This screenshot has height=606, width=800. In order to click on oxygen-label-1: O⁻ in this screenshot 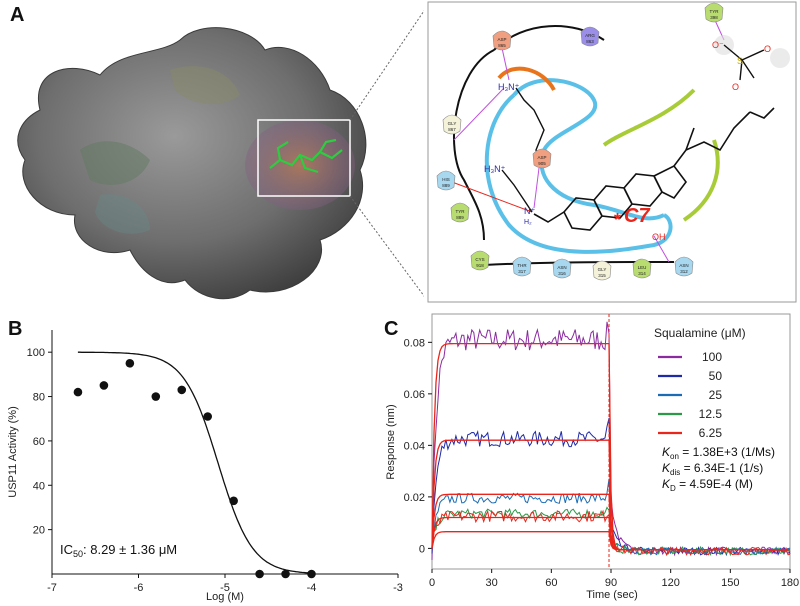, I will do `click(718, 45)`.